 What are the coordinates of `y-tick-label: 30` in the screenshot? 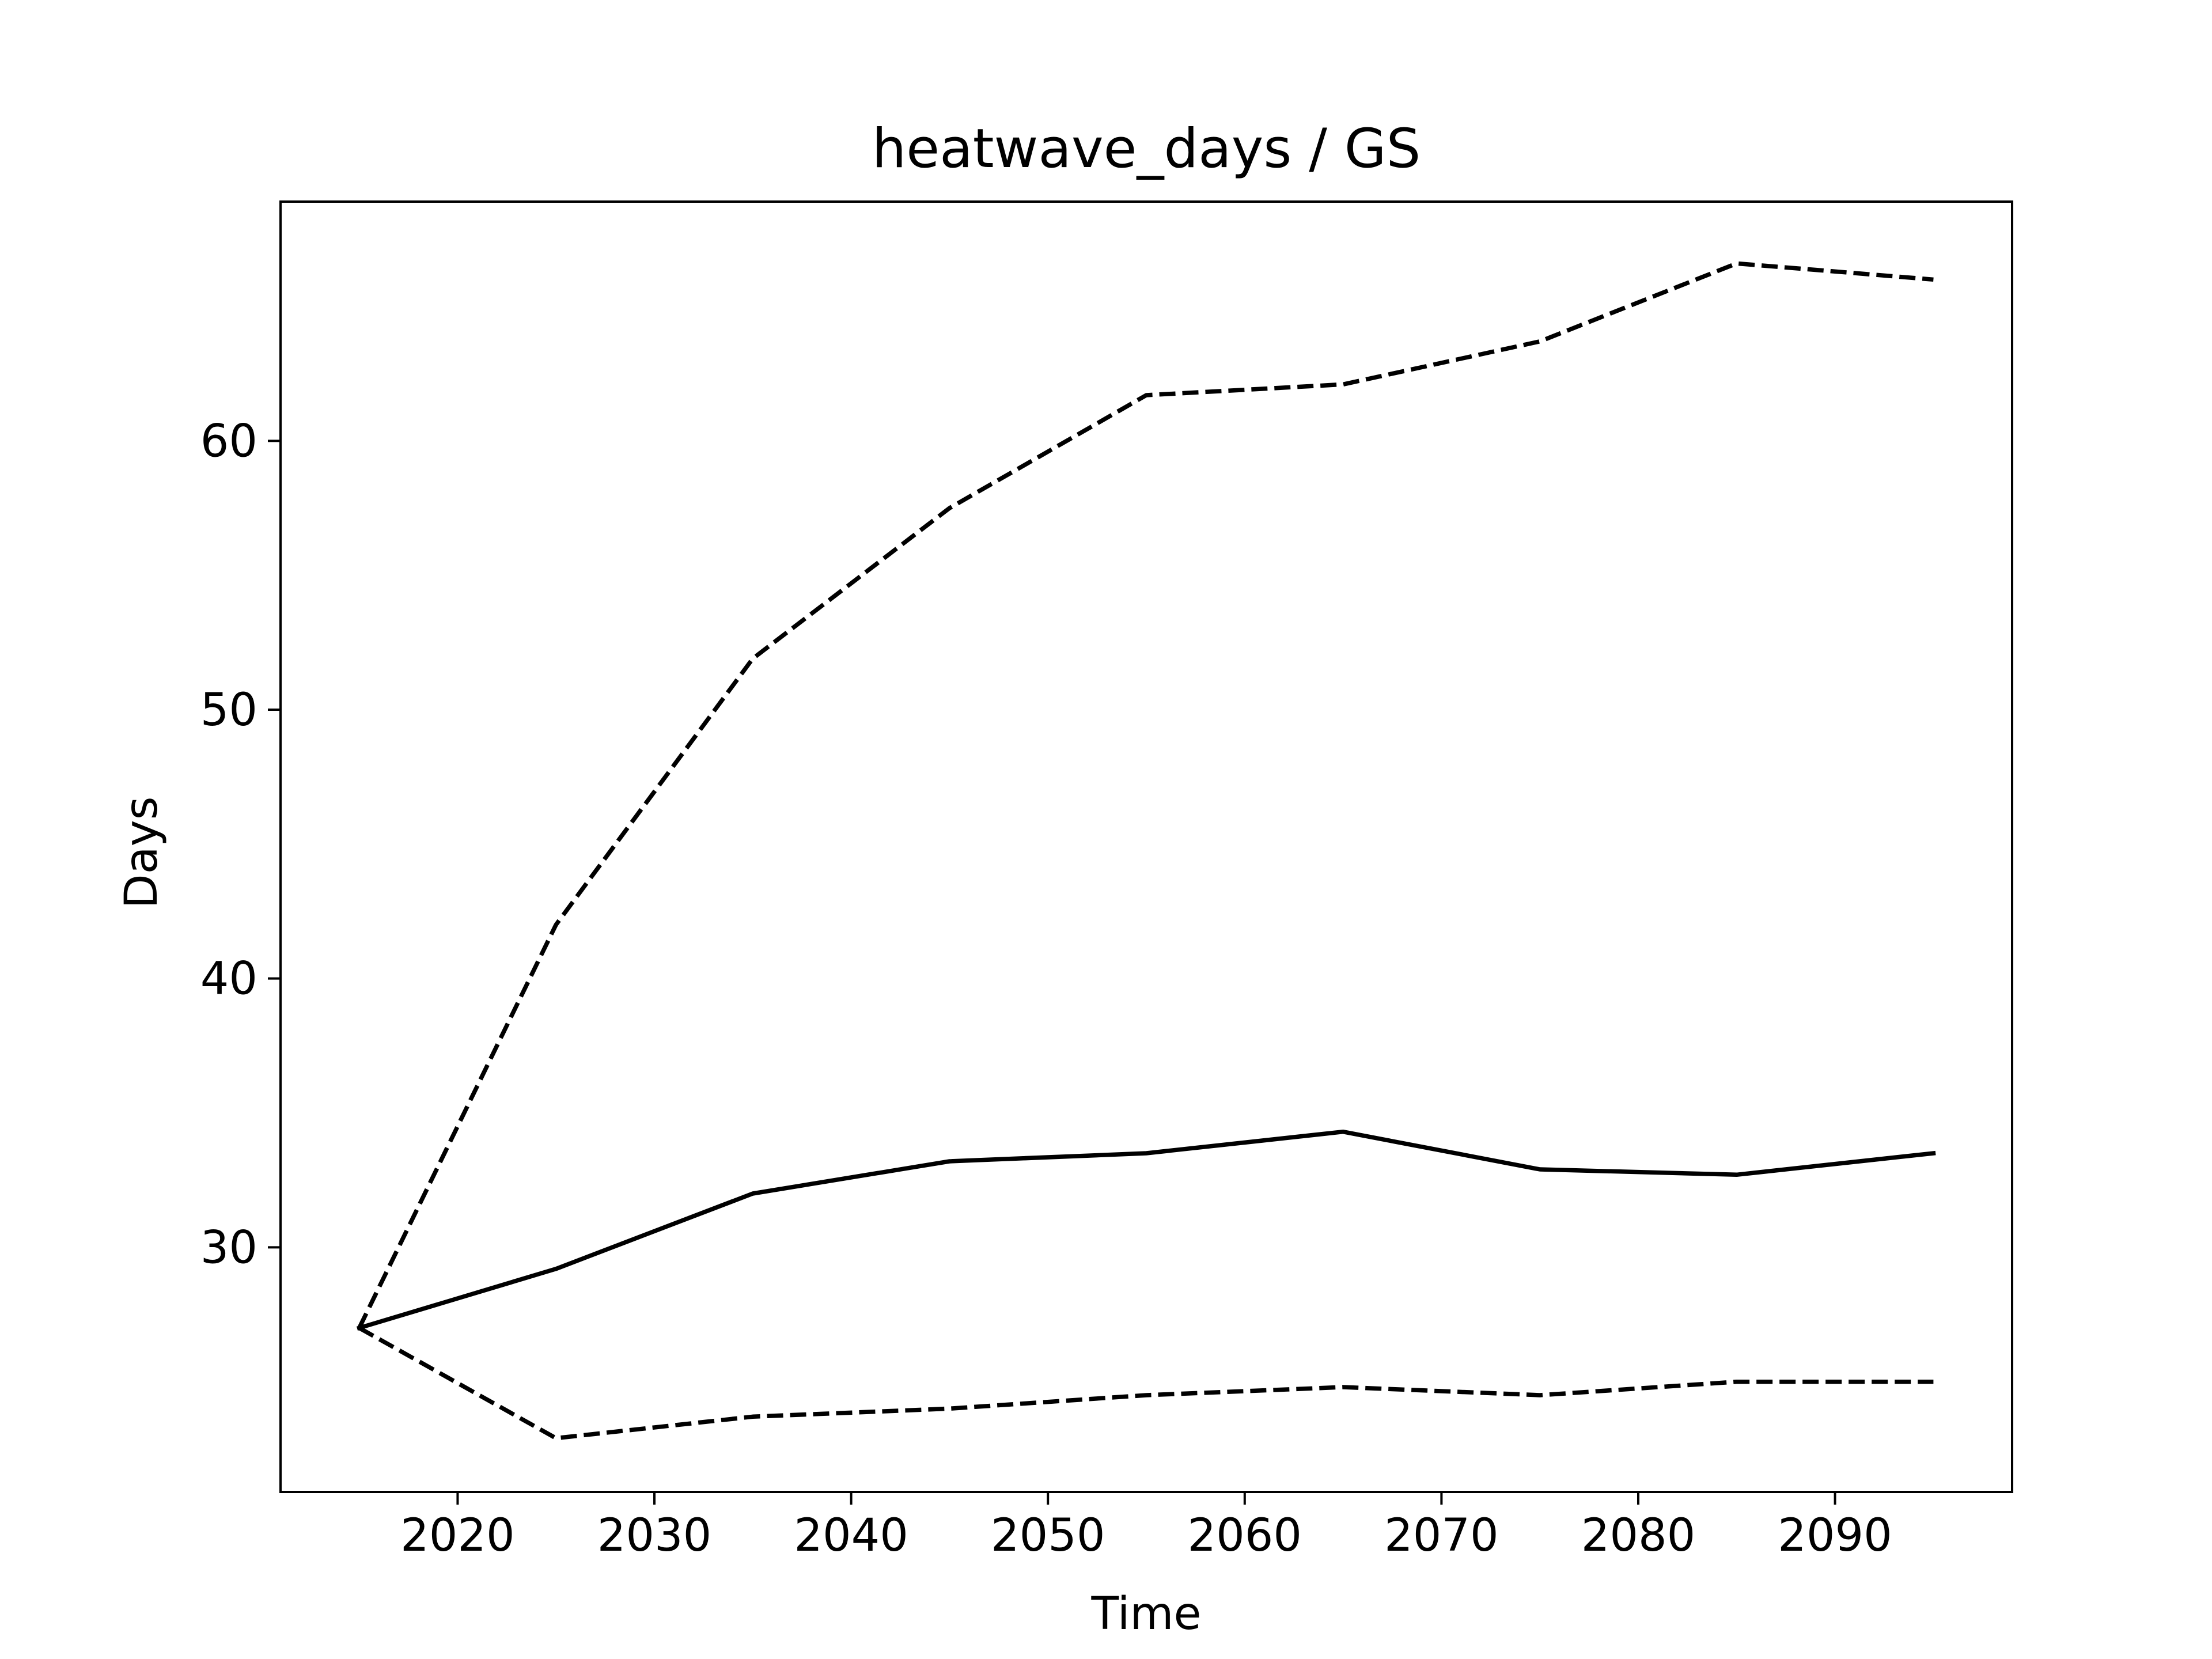 It's located at (228, 1248).